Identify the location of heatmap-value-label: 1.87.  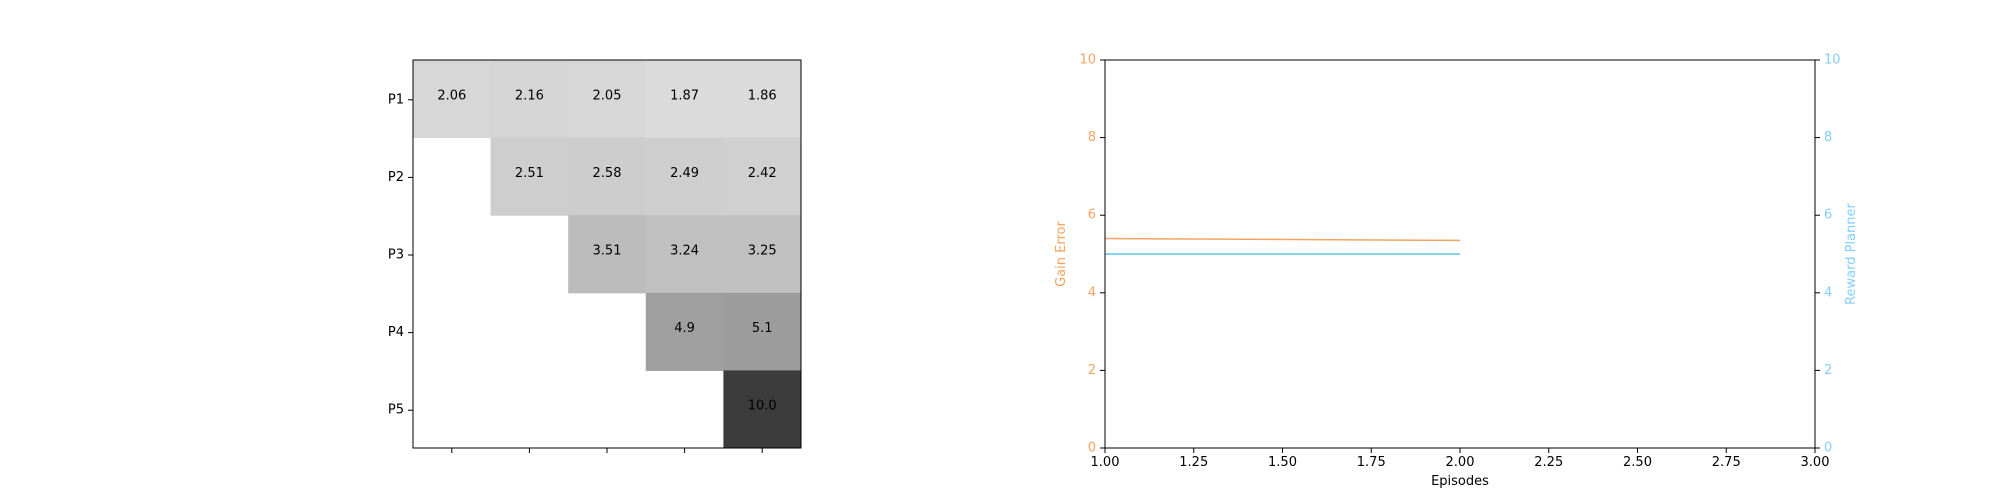
(684, 95).